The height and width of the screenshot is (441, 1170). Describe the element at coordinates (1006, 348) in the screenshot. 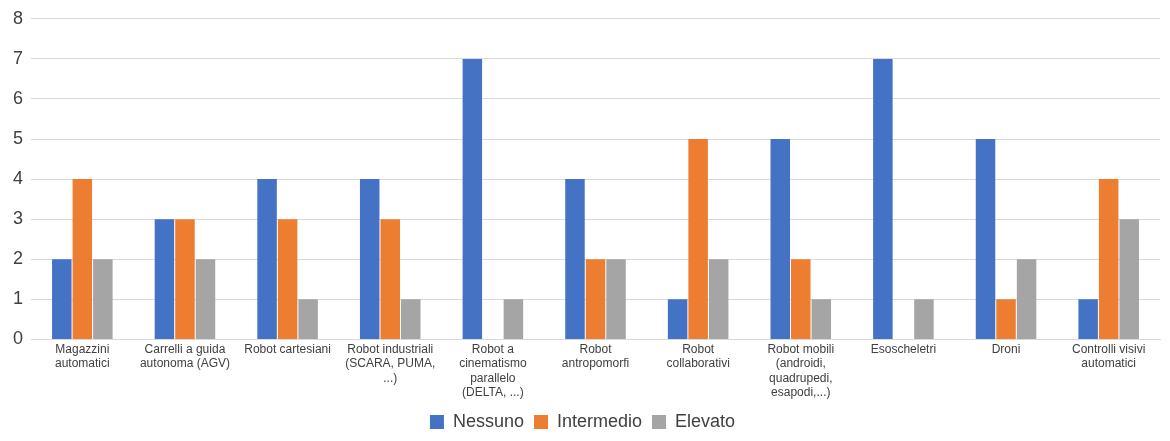

I see `x-tick-label: Droni` at that location.